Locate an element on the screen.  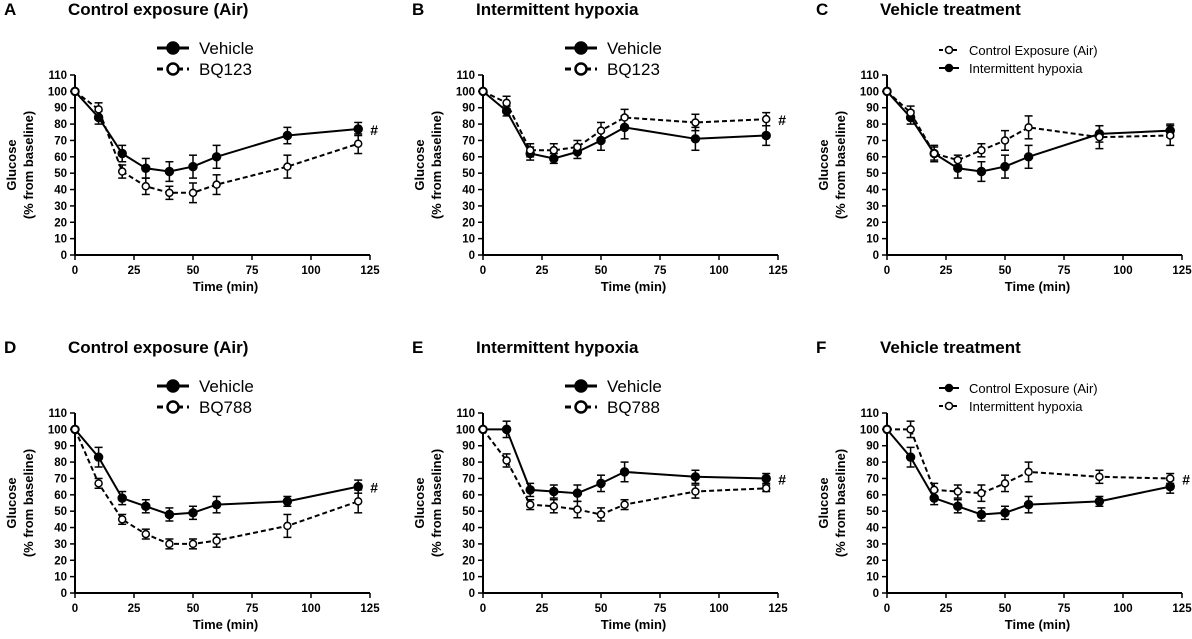
panel-letter: D is located at coordinates (10, 347).